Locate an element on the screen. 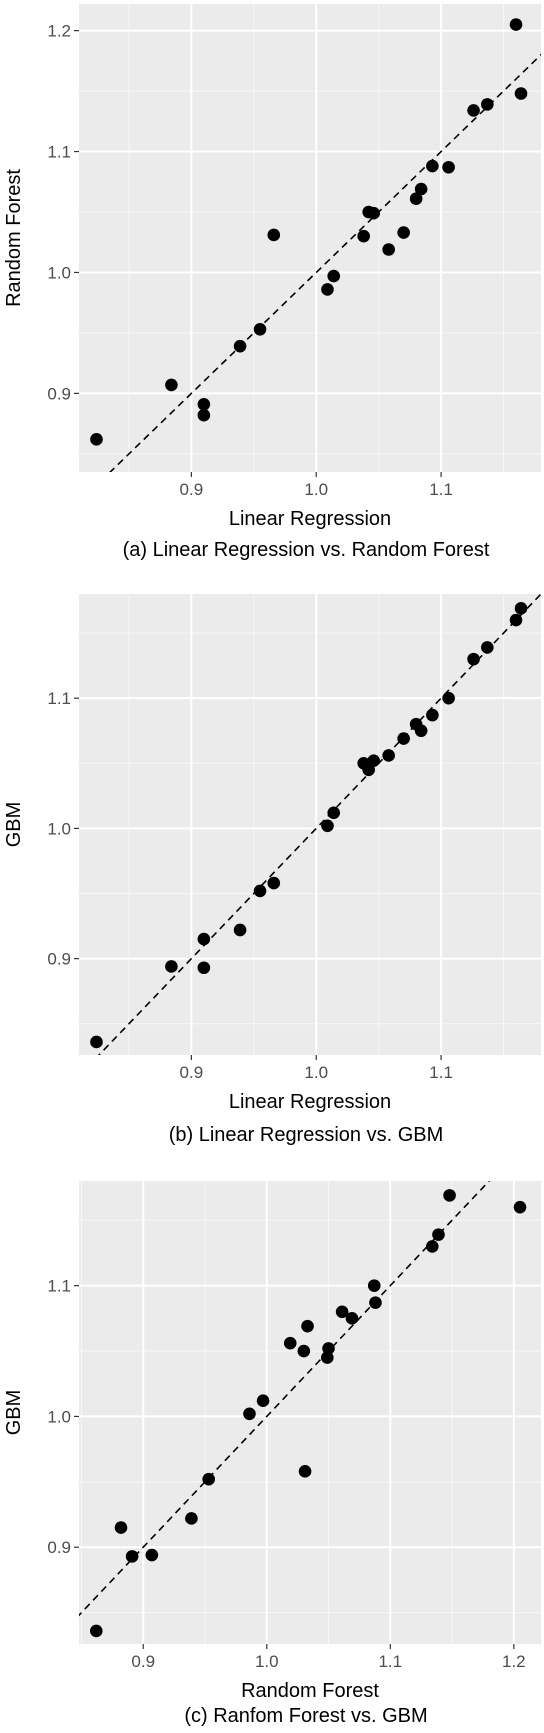 This screenshot has height=1733, width=544. panel-caption: (c) Ranfom Forest vs. GBM is located at coordinates (305, 1716).